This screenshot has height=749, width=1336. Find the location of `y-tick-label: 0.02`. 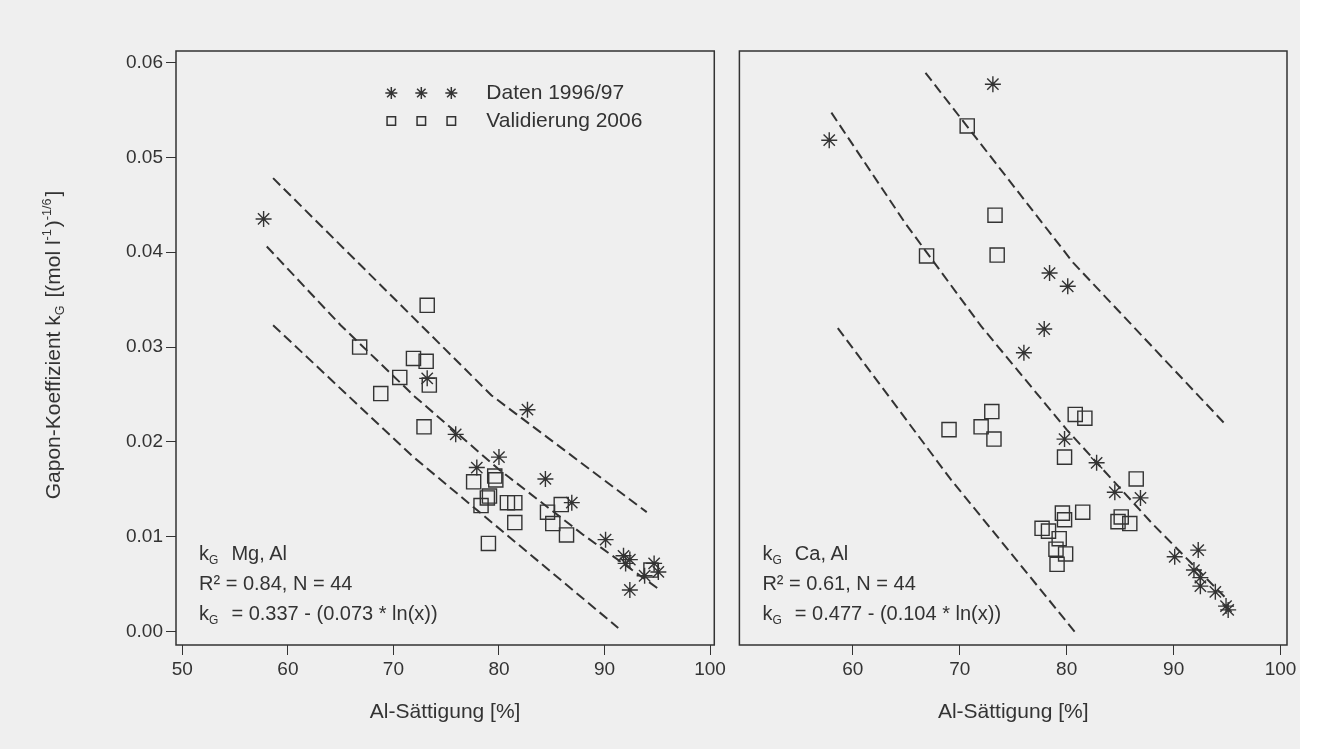

y-tick-label: 0.02 is located at coordinates (144, 441).